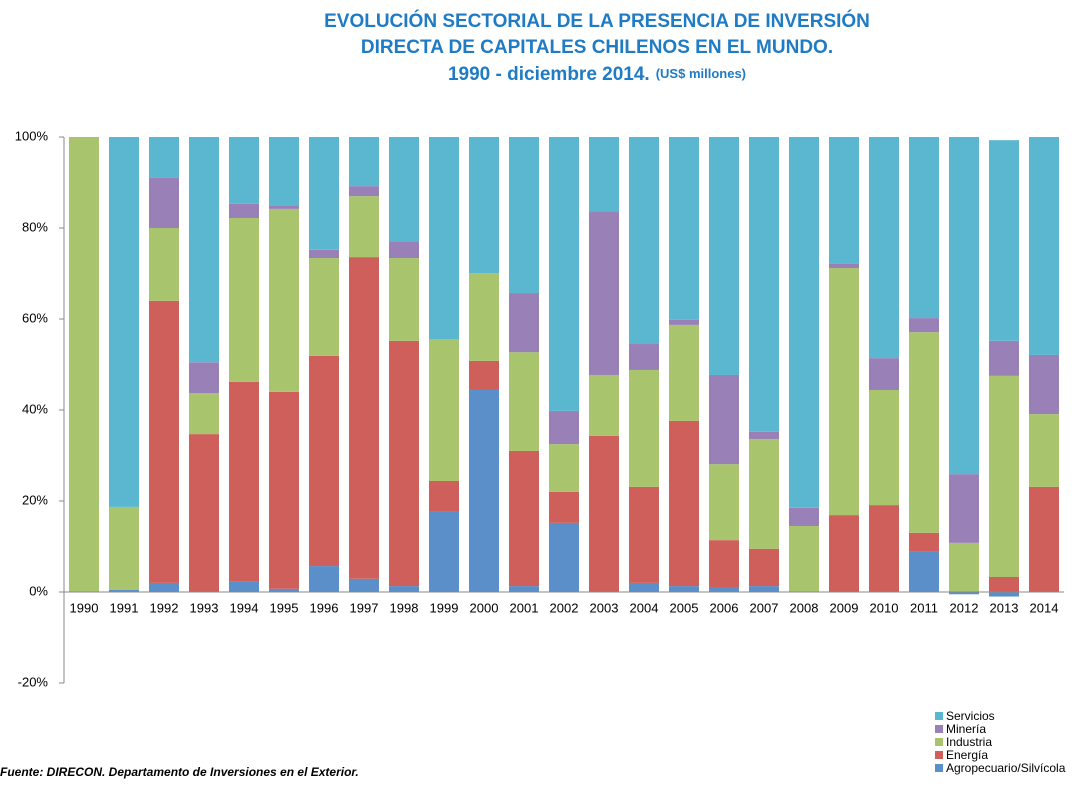  I want to click on x-tick-label: 1997, so click(364, 607).